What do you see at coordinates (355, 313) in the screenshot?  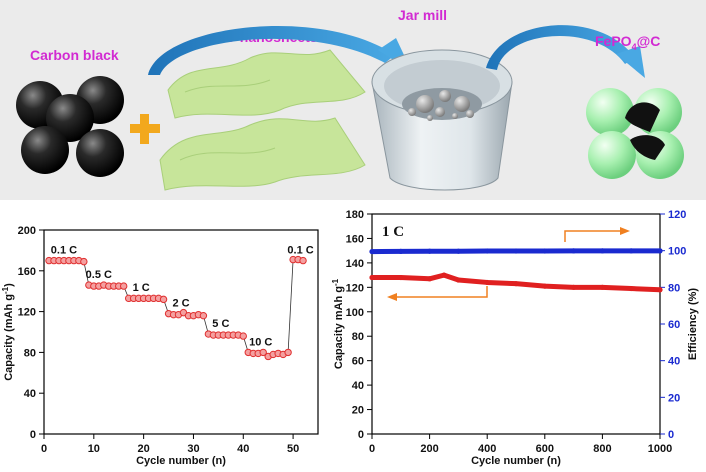 I see `cycling-y-tick-label: 100` at bounding box center [355, 313].